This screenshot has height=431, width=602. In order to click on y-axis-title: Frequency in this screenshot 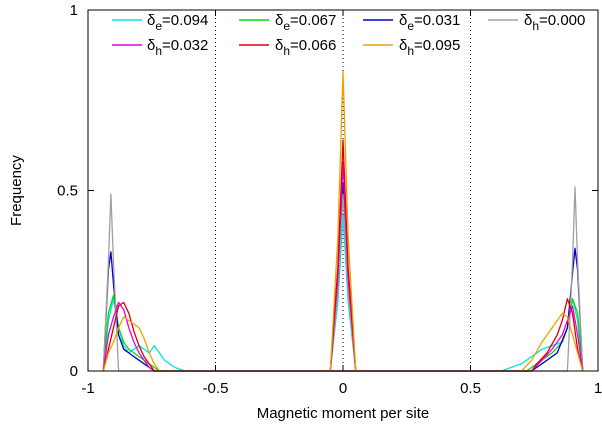, I will do `click(16, 190)`.